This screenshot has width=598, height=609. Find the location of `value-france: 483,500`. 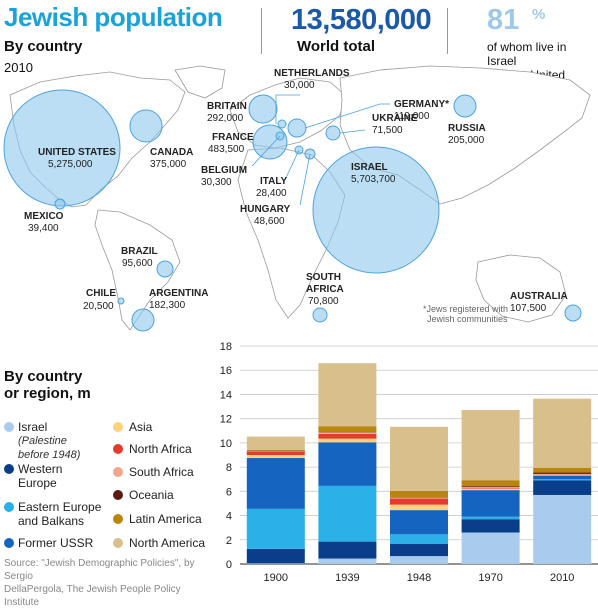

value-france: 483,500 is located at coordinates (226, 149).